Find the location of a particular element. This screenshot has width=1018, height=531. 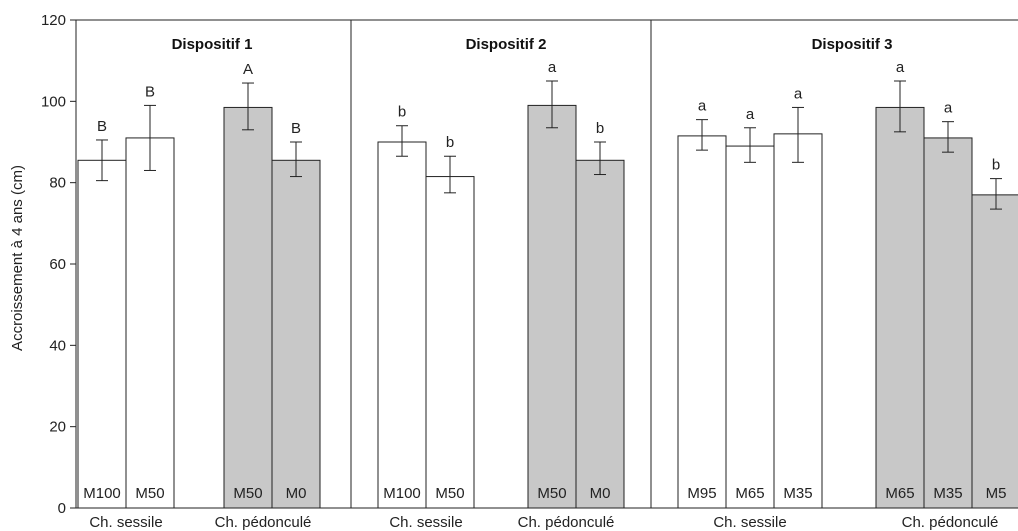

significance-label: A is located at coordinates (248, 69).